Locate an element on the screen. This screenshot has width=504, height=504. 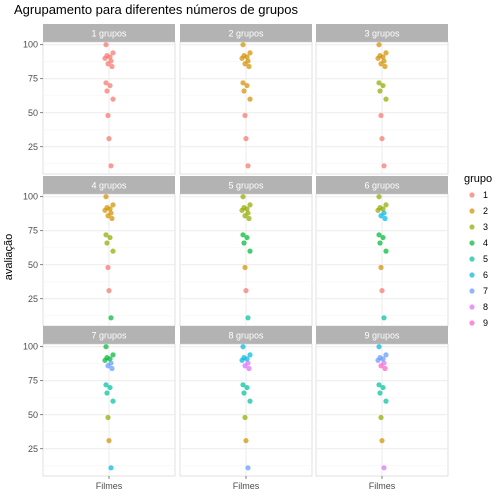
facet-strip-label: 6 grupos is located at coordinates (382, 186).